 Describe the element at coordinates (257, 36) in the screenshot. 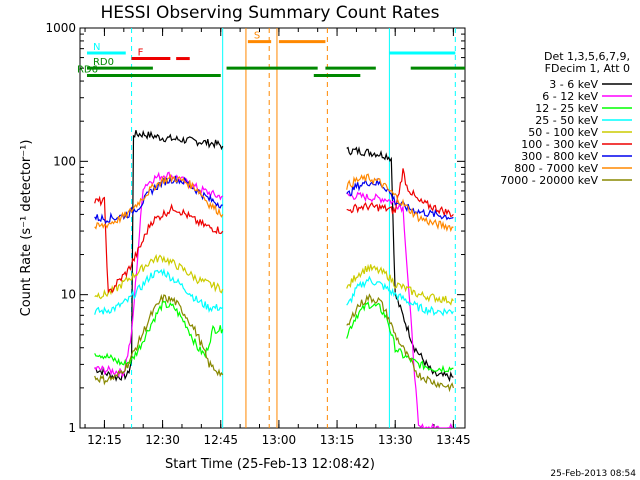

I see `state-label-S: S` at that location.